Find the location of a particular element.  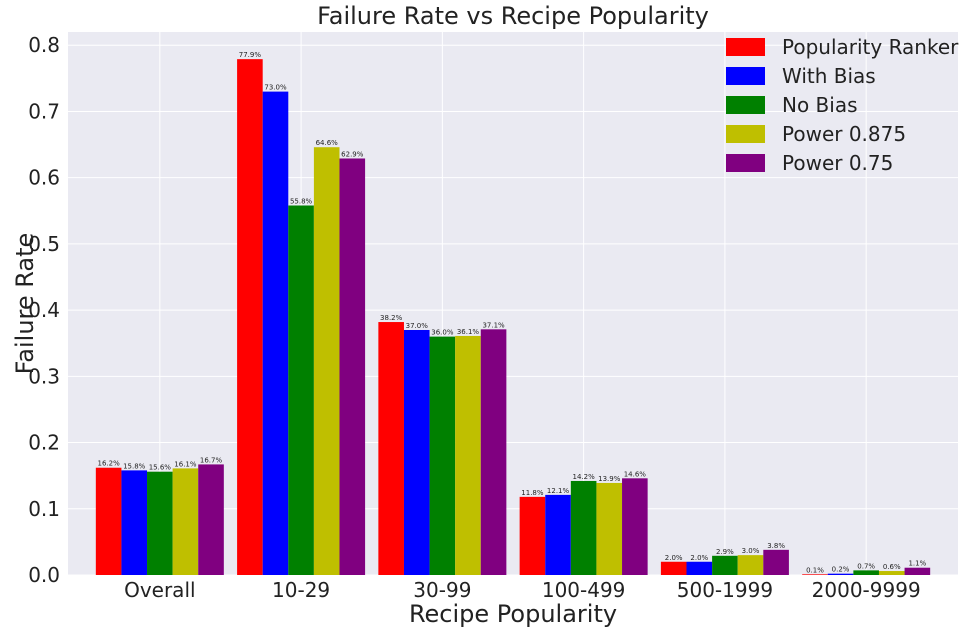

y-tick-label: 0.3 is located at coordinates (44, 376).